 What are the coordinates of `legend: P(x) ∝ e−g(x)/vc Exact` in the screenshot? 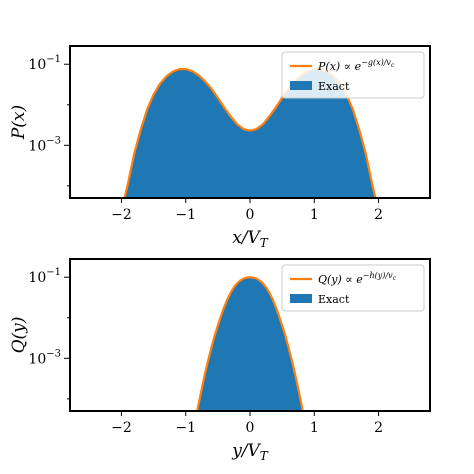 It's located at (353, 75).